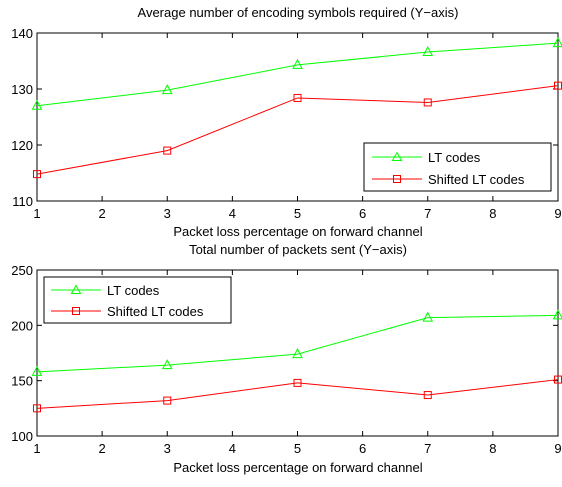 The height and width of the screenshot is (487, 562). I want to click on chart-top-y-tick-label: 130, so click(22, 89).